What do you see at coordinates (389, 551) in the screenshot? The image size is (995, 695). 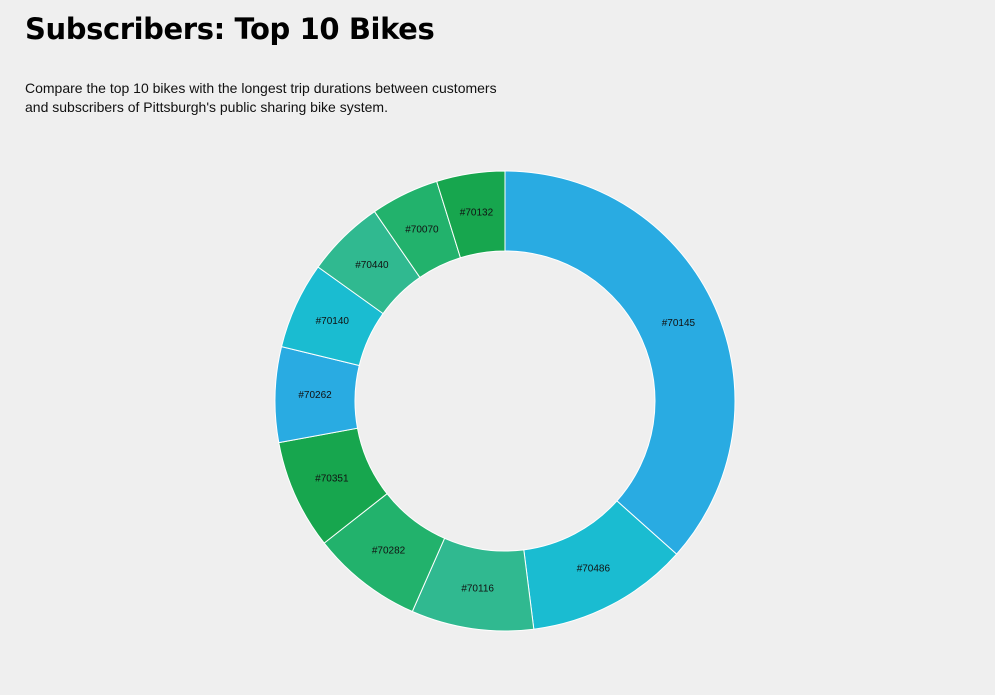 I see `slice-label: #70282` at bounding box center [389, 551].